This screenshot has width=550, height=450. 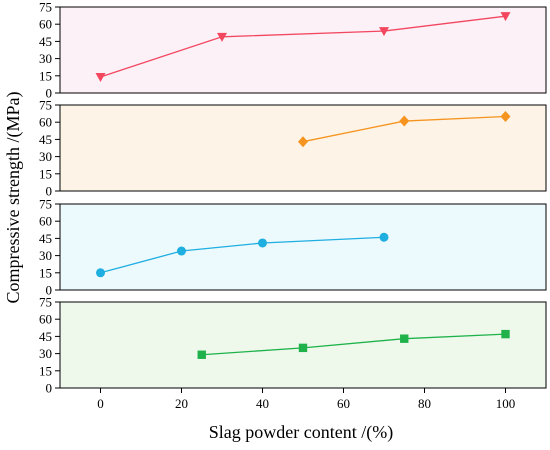 I want to click on panel-1-ytick-label: 45, so click(x=45, y=41).